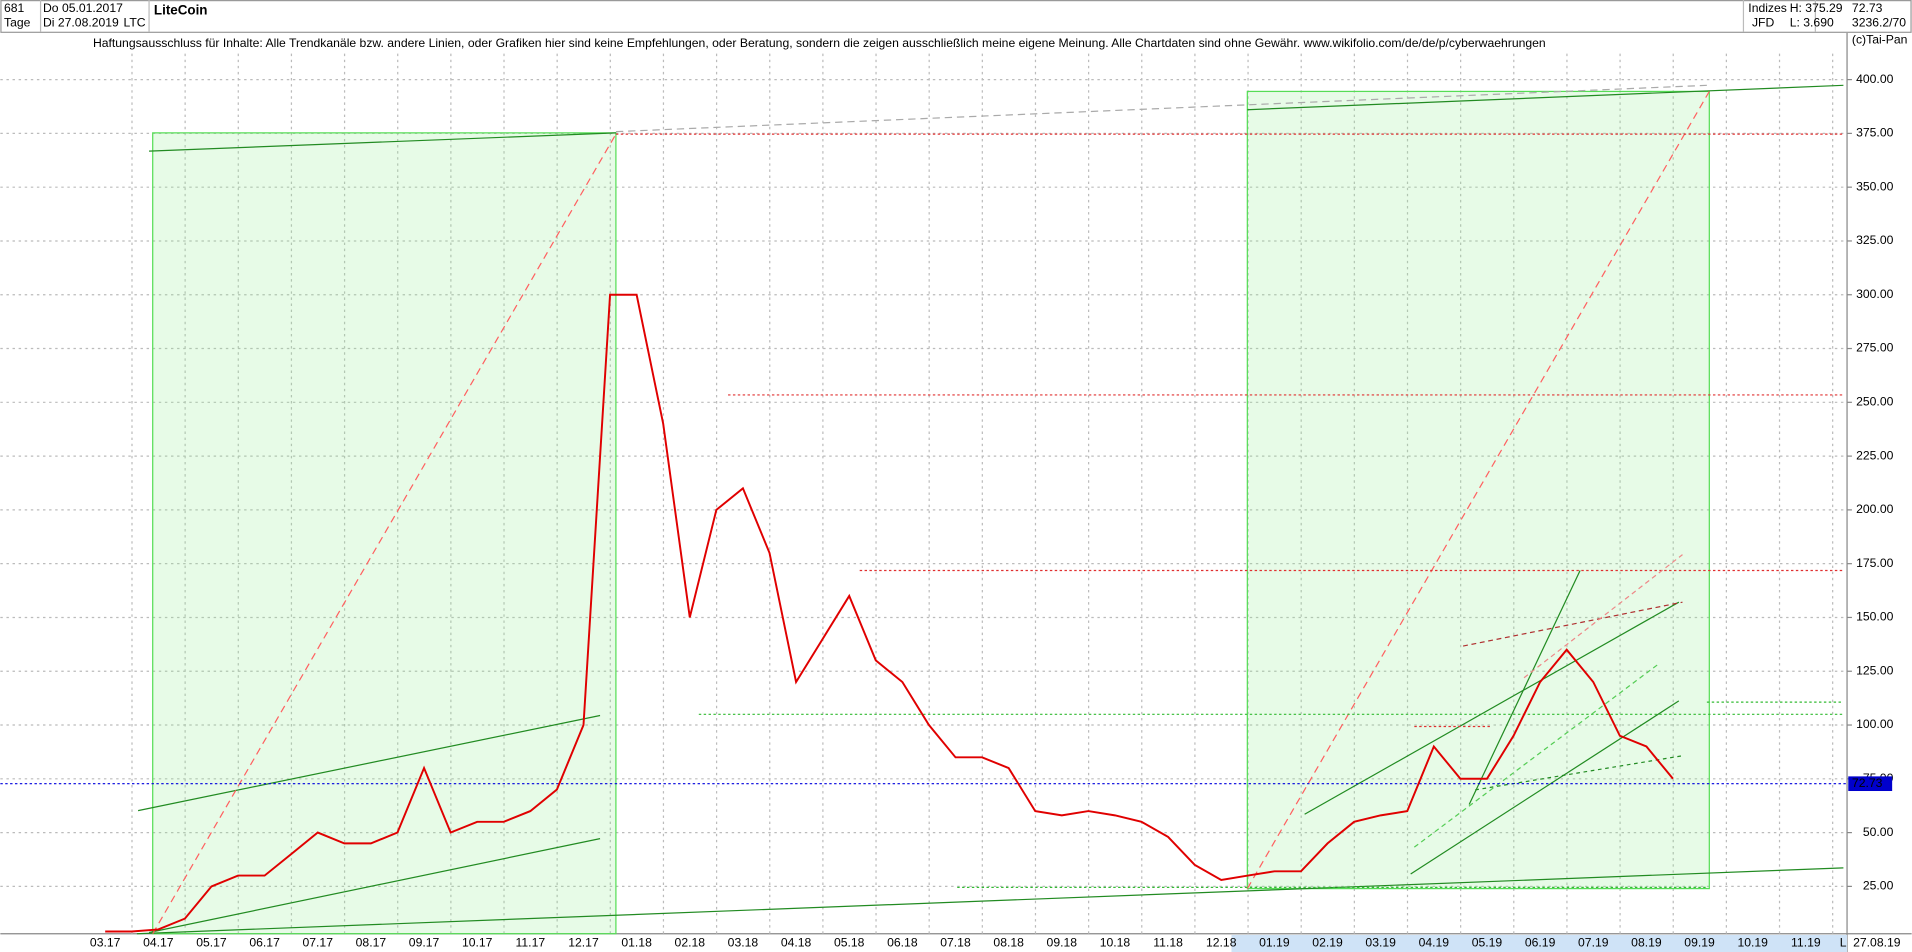  Describe the element at coordinates (1874, 402) in the screenshot. I see `y-tick-label: 250.00` at that location.